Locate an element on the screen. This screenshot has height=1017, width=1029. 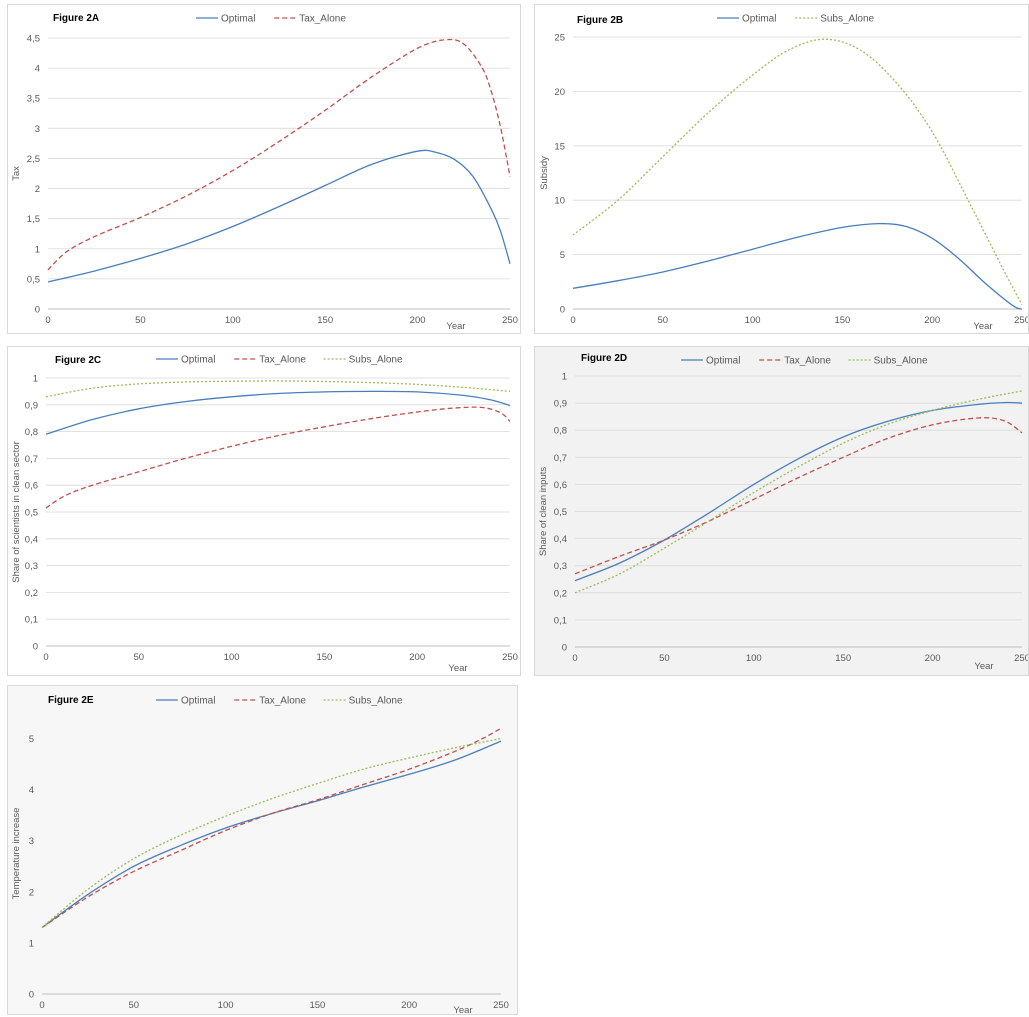
y-tick-label: 25 is located at coordinates (559, 38).